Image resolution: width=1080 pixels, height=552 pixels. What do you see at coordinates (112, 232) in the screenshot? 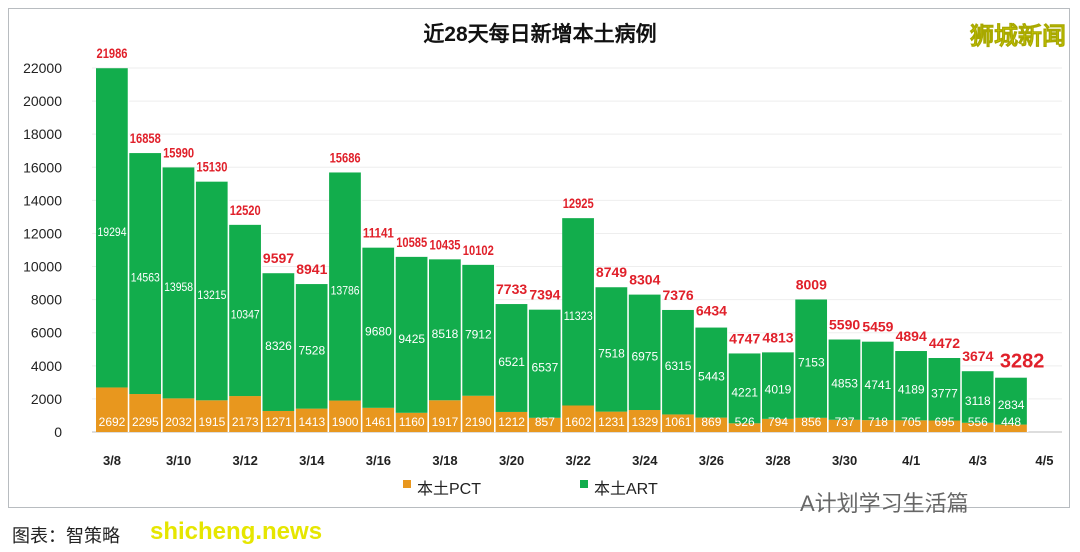
I see `data-label-art: 19294` at bounding box center [112, 232].